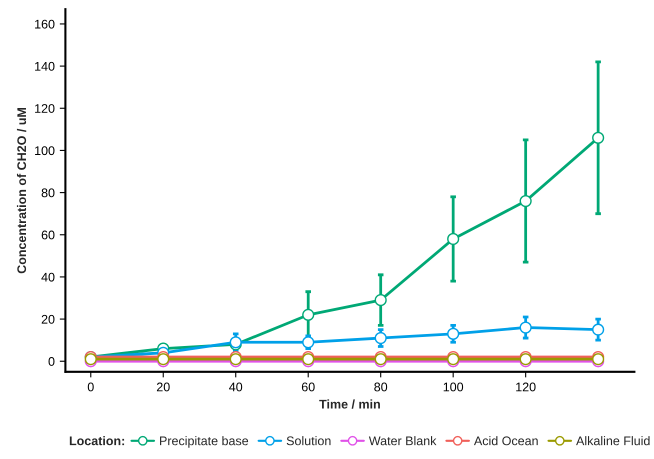 Image resolution: width=654 pixels, height=459 pixels. I want to click on y-tick-label: 20, so click(48, 319).